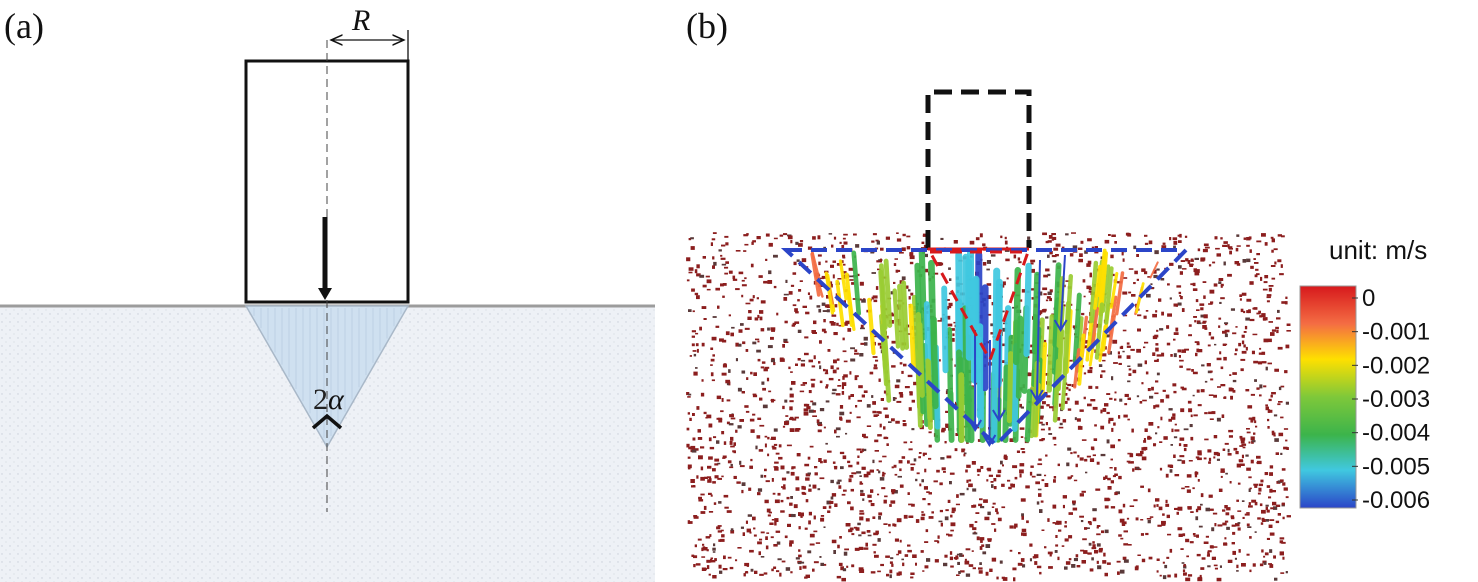 The image size is (1478, 582). I want to click on legend-tick-label: -0.006, so click(1396, 500).